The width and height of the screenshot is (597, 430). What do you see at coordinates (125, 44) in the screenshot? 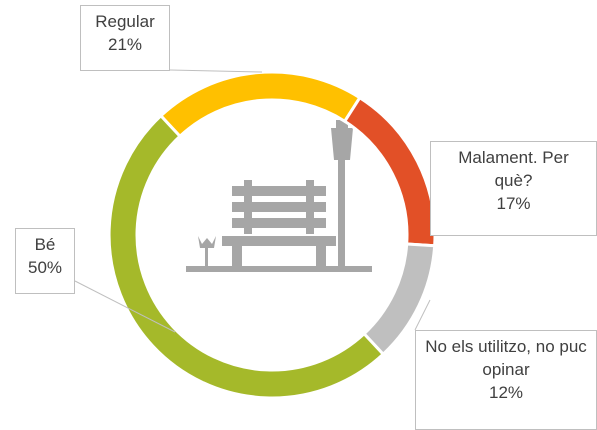
I see `label-value: 21%` at bounding box center [125, 44].